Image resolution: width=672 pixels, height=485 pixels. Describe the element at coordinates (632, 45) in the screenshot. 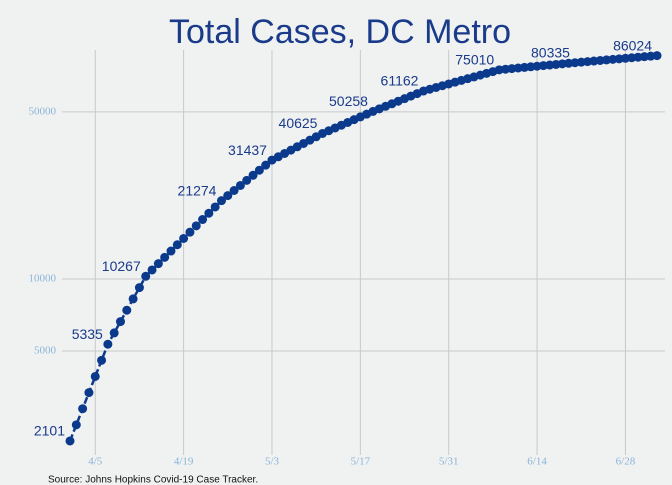

I see `value-label: 86024` at that location.